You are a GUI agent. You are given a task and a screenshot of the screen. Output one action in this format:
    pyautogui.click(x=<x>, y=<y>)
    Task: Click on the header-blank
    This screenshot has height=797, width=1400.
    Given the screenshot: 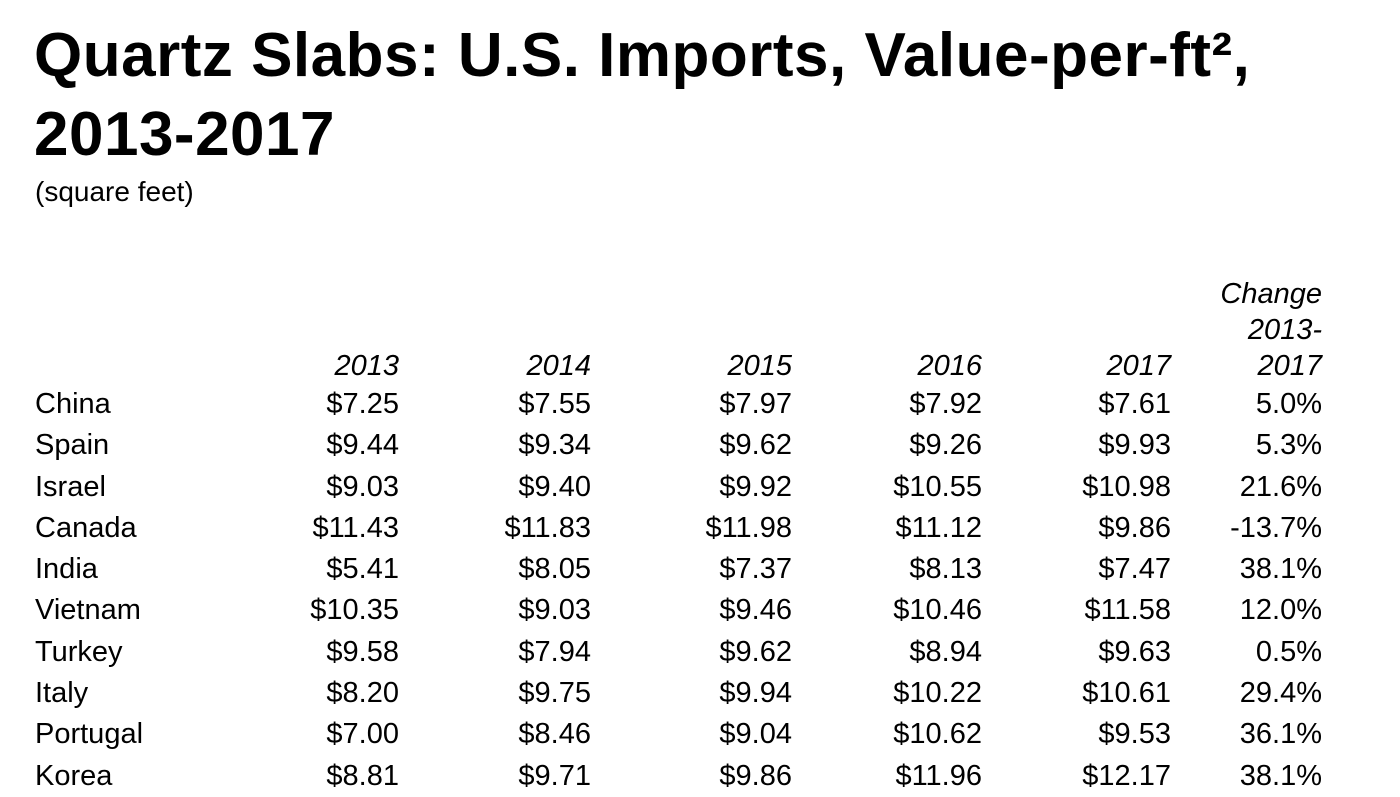 What is the action you would take?
    pyautogui.click(x=133, y=330)
    